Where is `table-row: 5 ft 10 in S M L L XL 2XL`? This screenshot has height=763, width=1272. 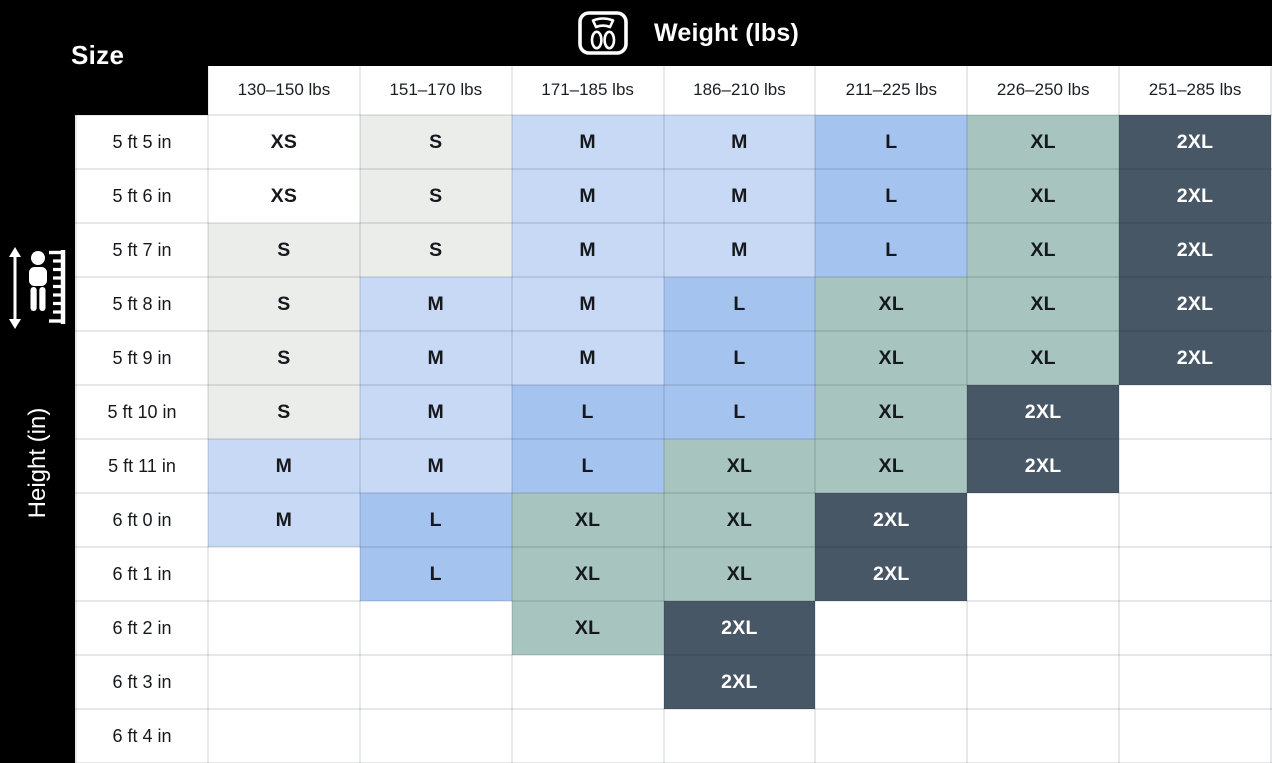
table-row: 5 ft 10 in S M L L XL 2XL is located at coordinates (673, 412).